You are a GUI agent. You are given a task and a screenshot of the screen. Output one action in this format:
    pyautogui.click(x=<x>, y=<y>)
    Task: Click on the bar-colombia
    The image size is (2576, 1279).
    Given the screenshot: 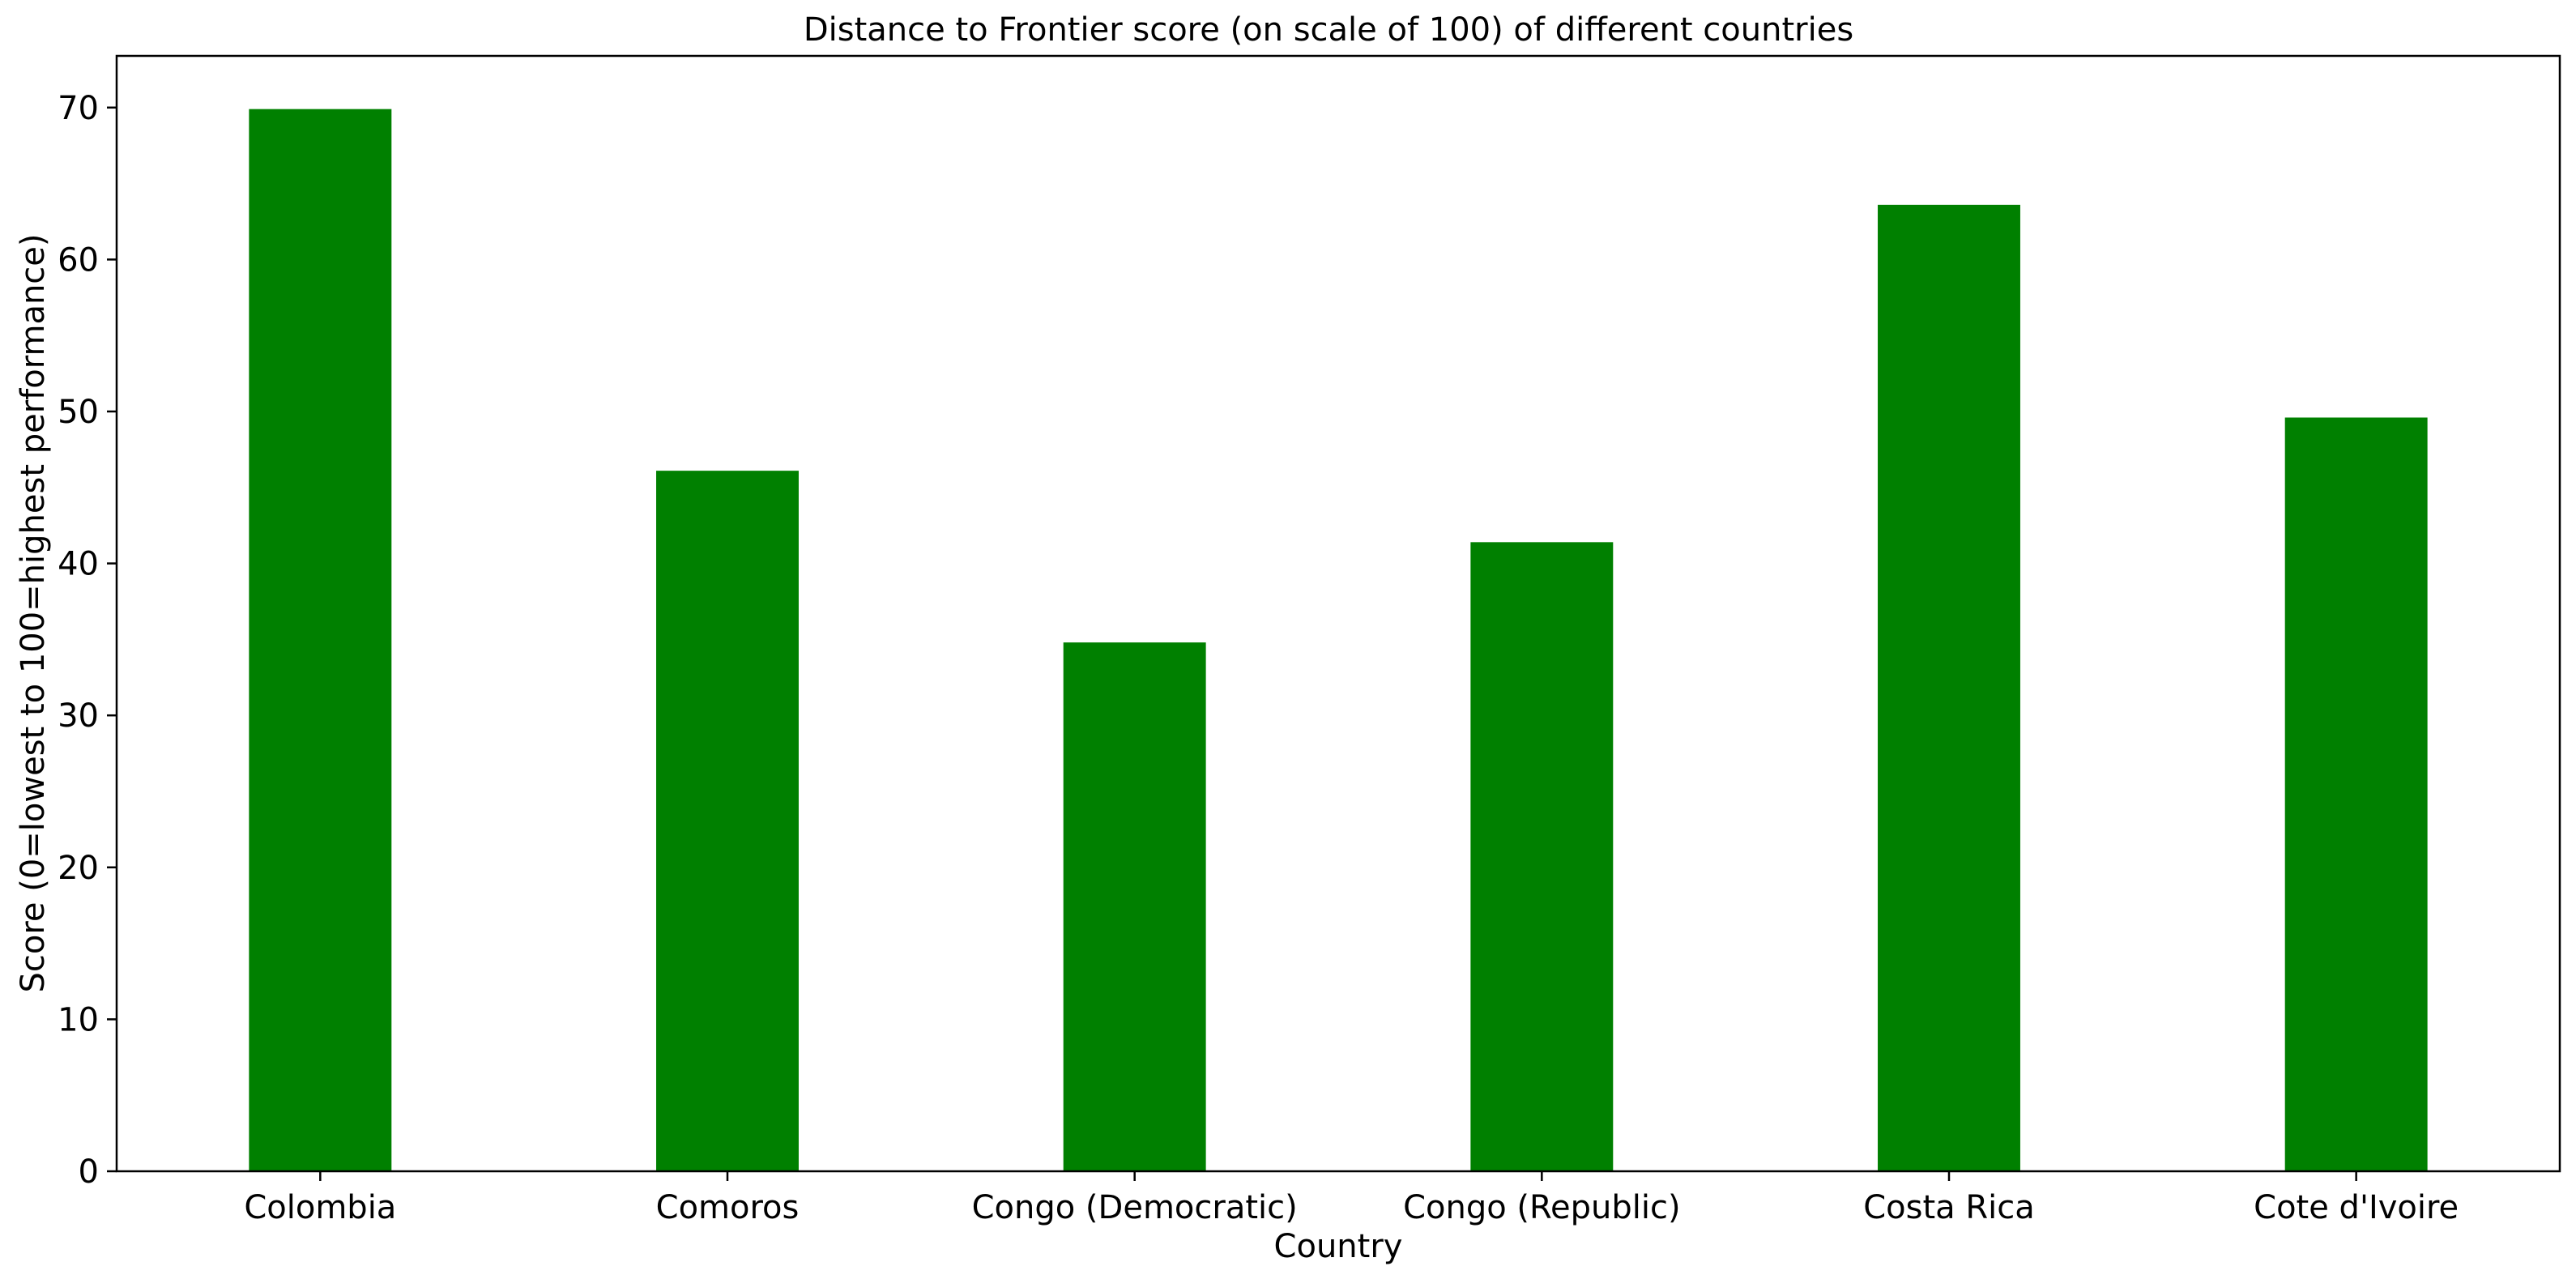 What is the action you would take?
    pyautogui.click(x=321, y=640)
    